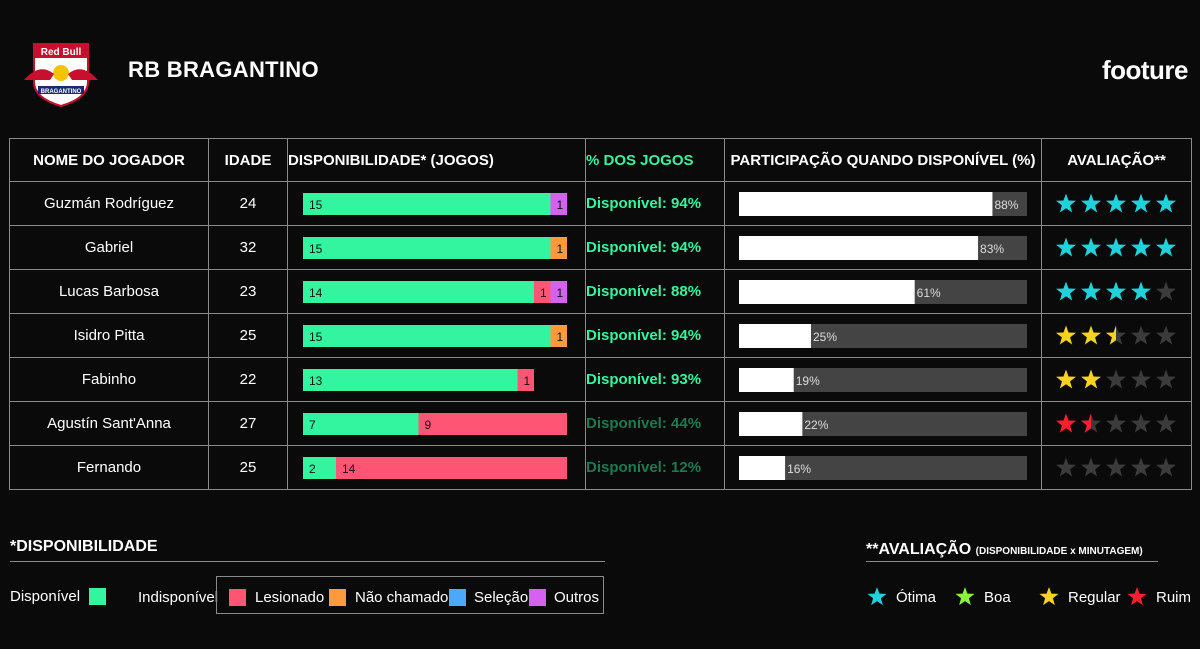 The width and height of the screenshot is (1200, 649). I want to click on participation-label: 16%, so click(799, 469).